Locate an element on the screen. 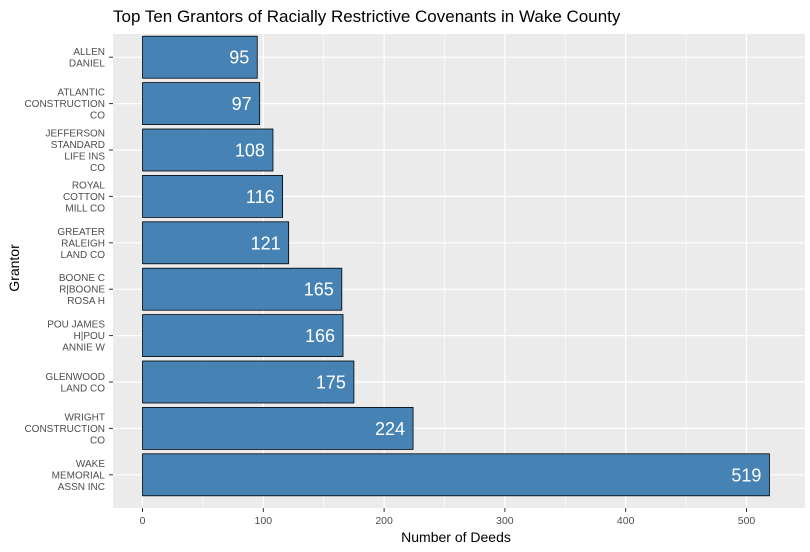 The image size is (810, 552). bar-value-label: 224 is located at coordinates (390, 429).